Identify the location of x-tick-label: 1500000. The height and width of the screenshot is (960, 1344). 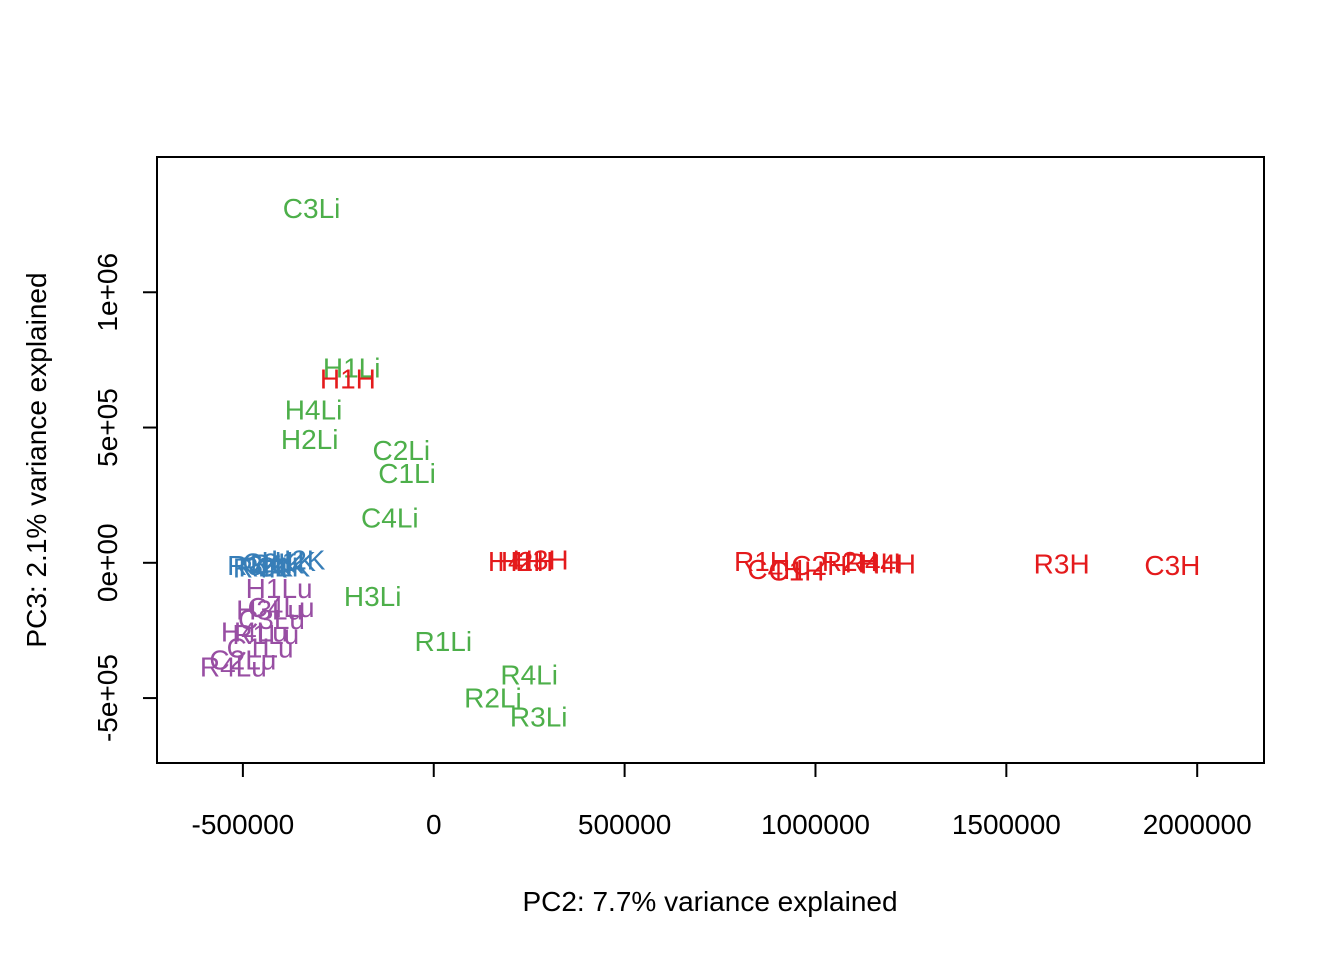
(1006, 824).